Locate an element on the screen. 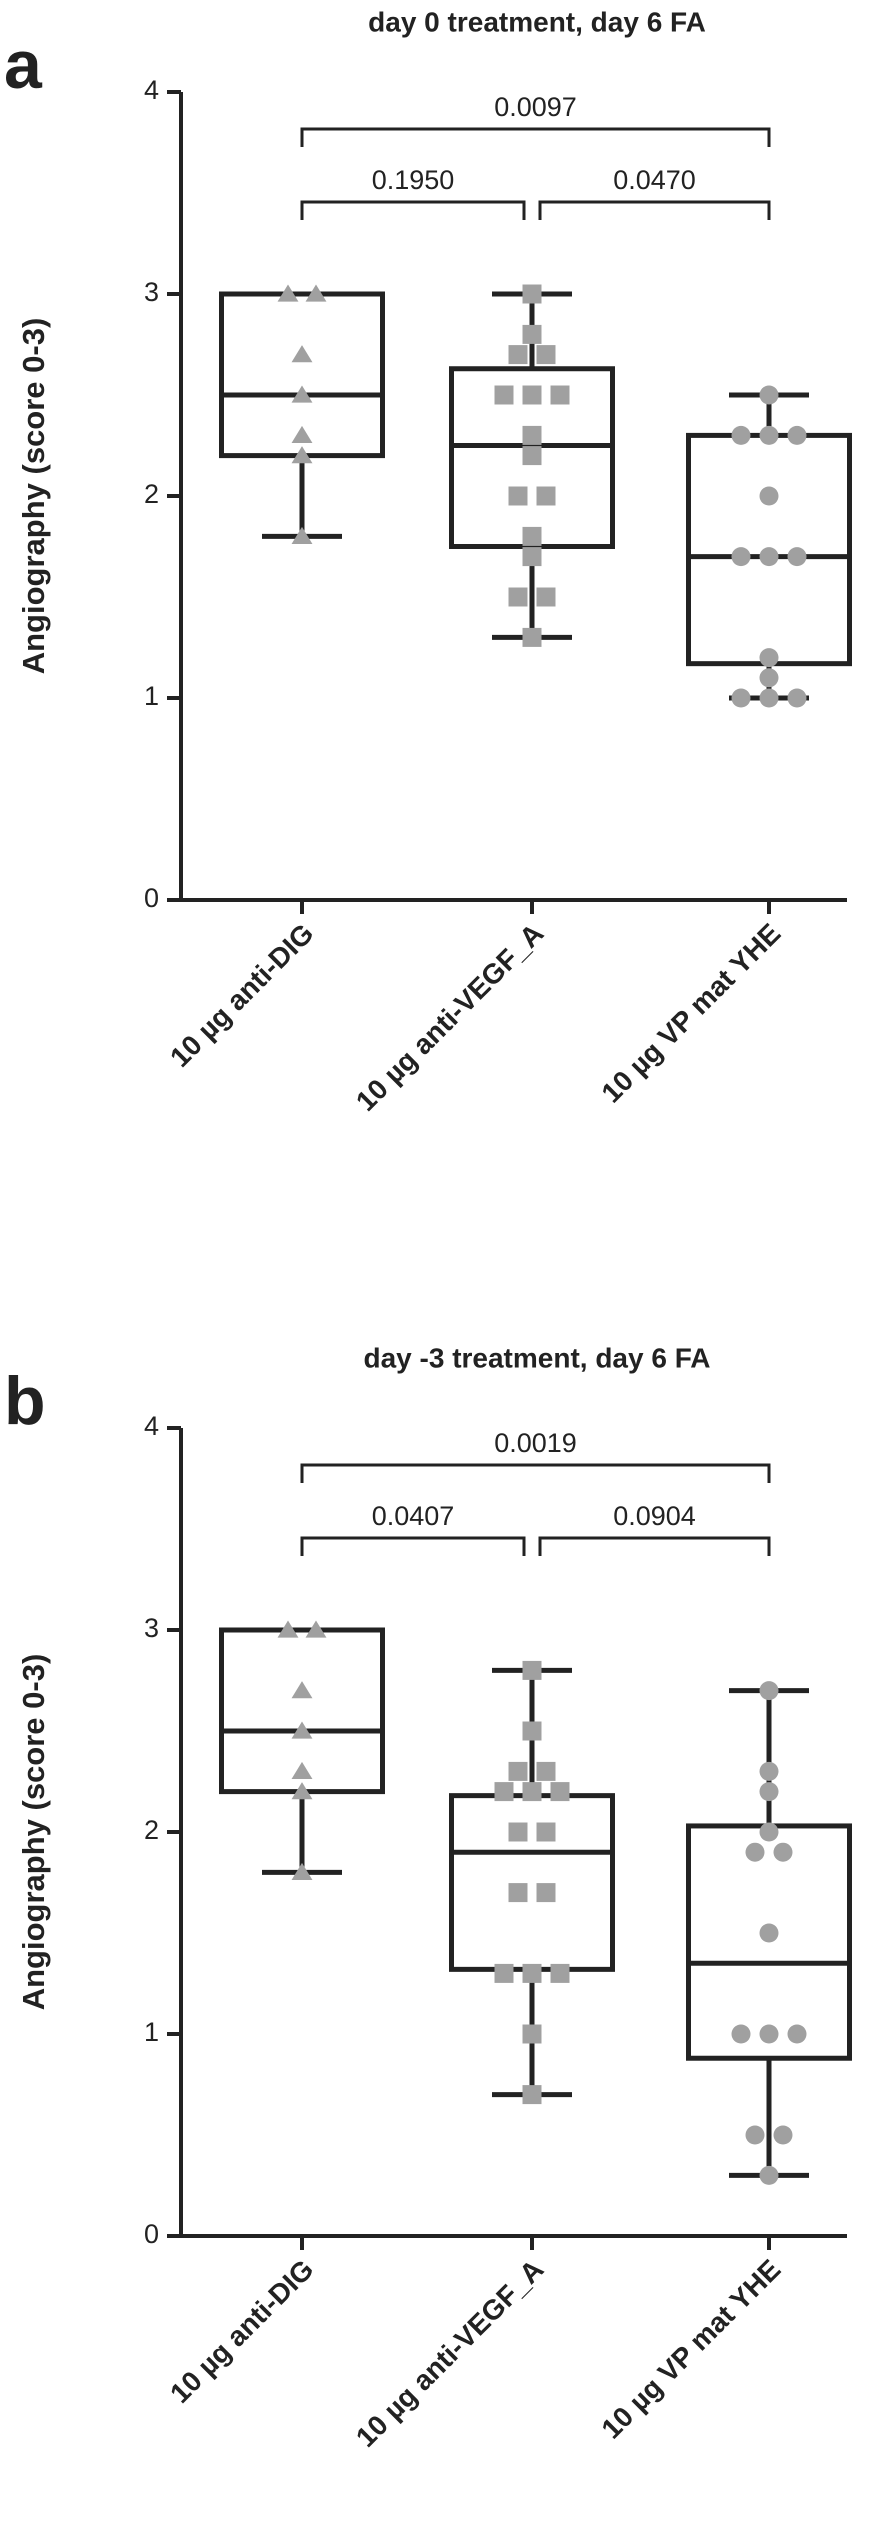  p-value: 0.0407 is located at coordinates (413, 1516).